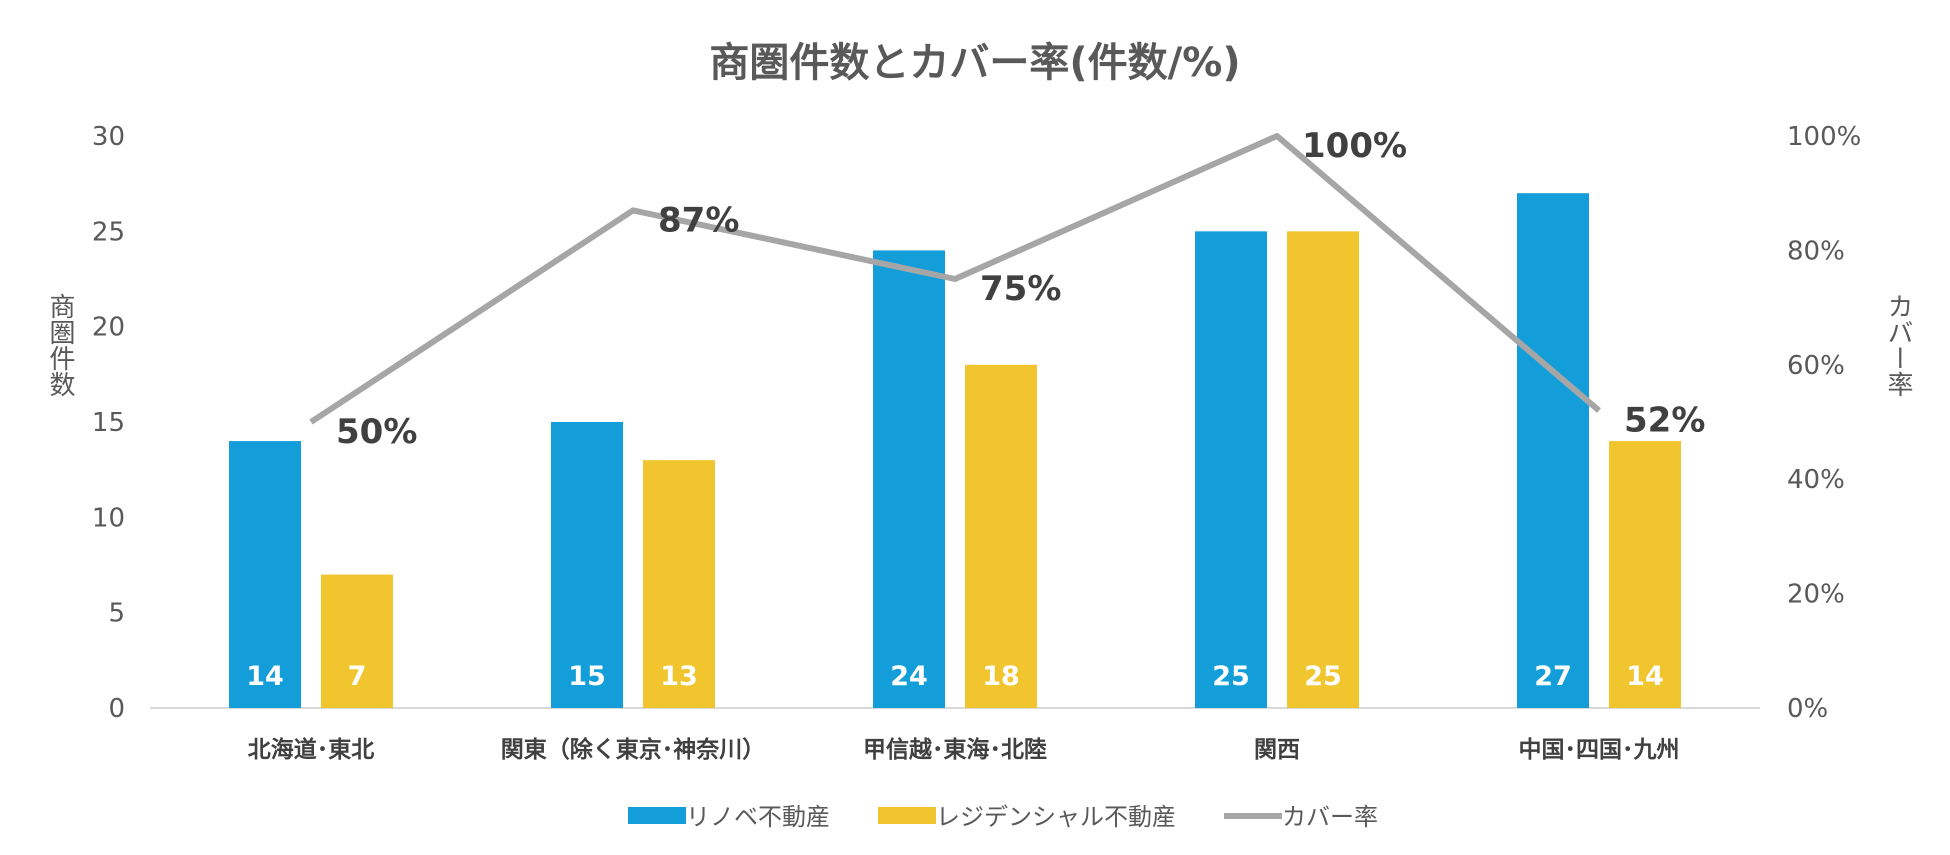  What do you see at coordinates (116, 614) in the screenshot?
I see `y-tick-label: 5` at bounding box center [116, 614].